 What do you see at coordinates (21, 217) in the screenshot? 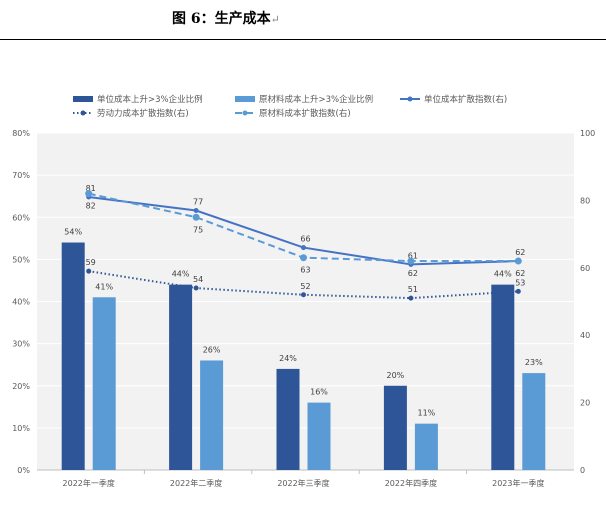
I see `left-tick-label: 60%` at bounding box center [21, 217].